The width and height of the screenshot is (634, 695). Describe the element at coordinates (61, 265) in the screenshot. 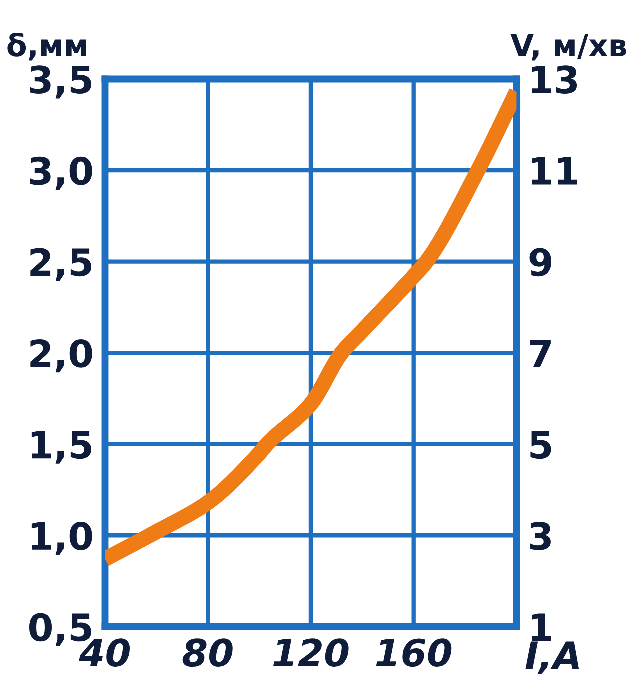

I see `y-tick-label: 2,5` at that location.